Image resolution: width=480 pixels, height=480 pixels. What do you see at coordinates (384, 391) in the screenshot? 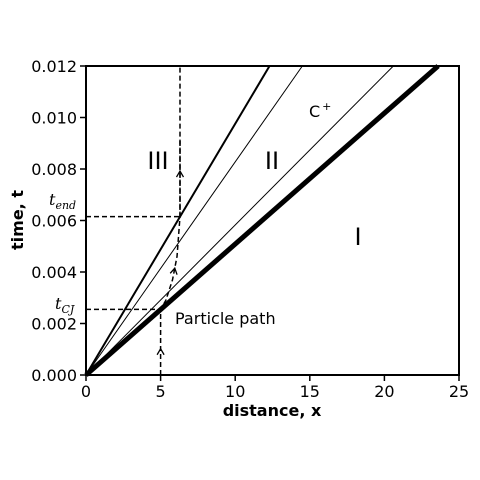
I see `x-tick-label-20: 20` at bounding box center [384, 391].